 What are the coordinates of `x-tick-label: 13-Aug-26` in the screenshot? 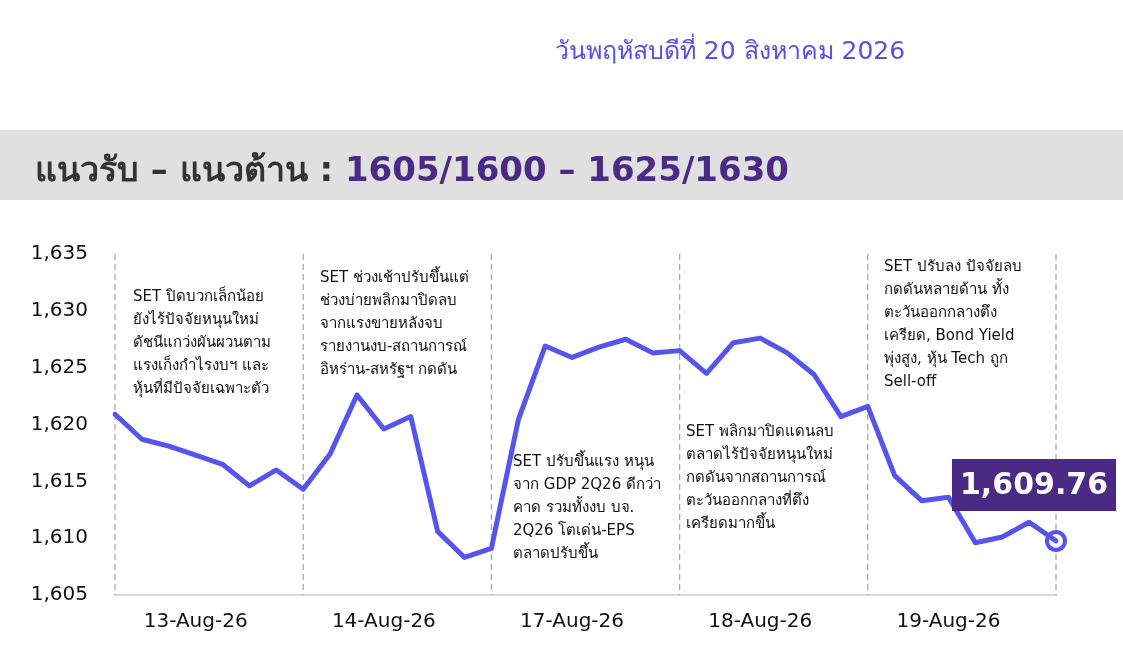 It's located at (195, 620).